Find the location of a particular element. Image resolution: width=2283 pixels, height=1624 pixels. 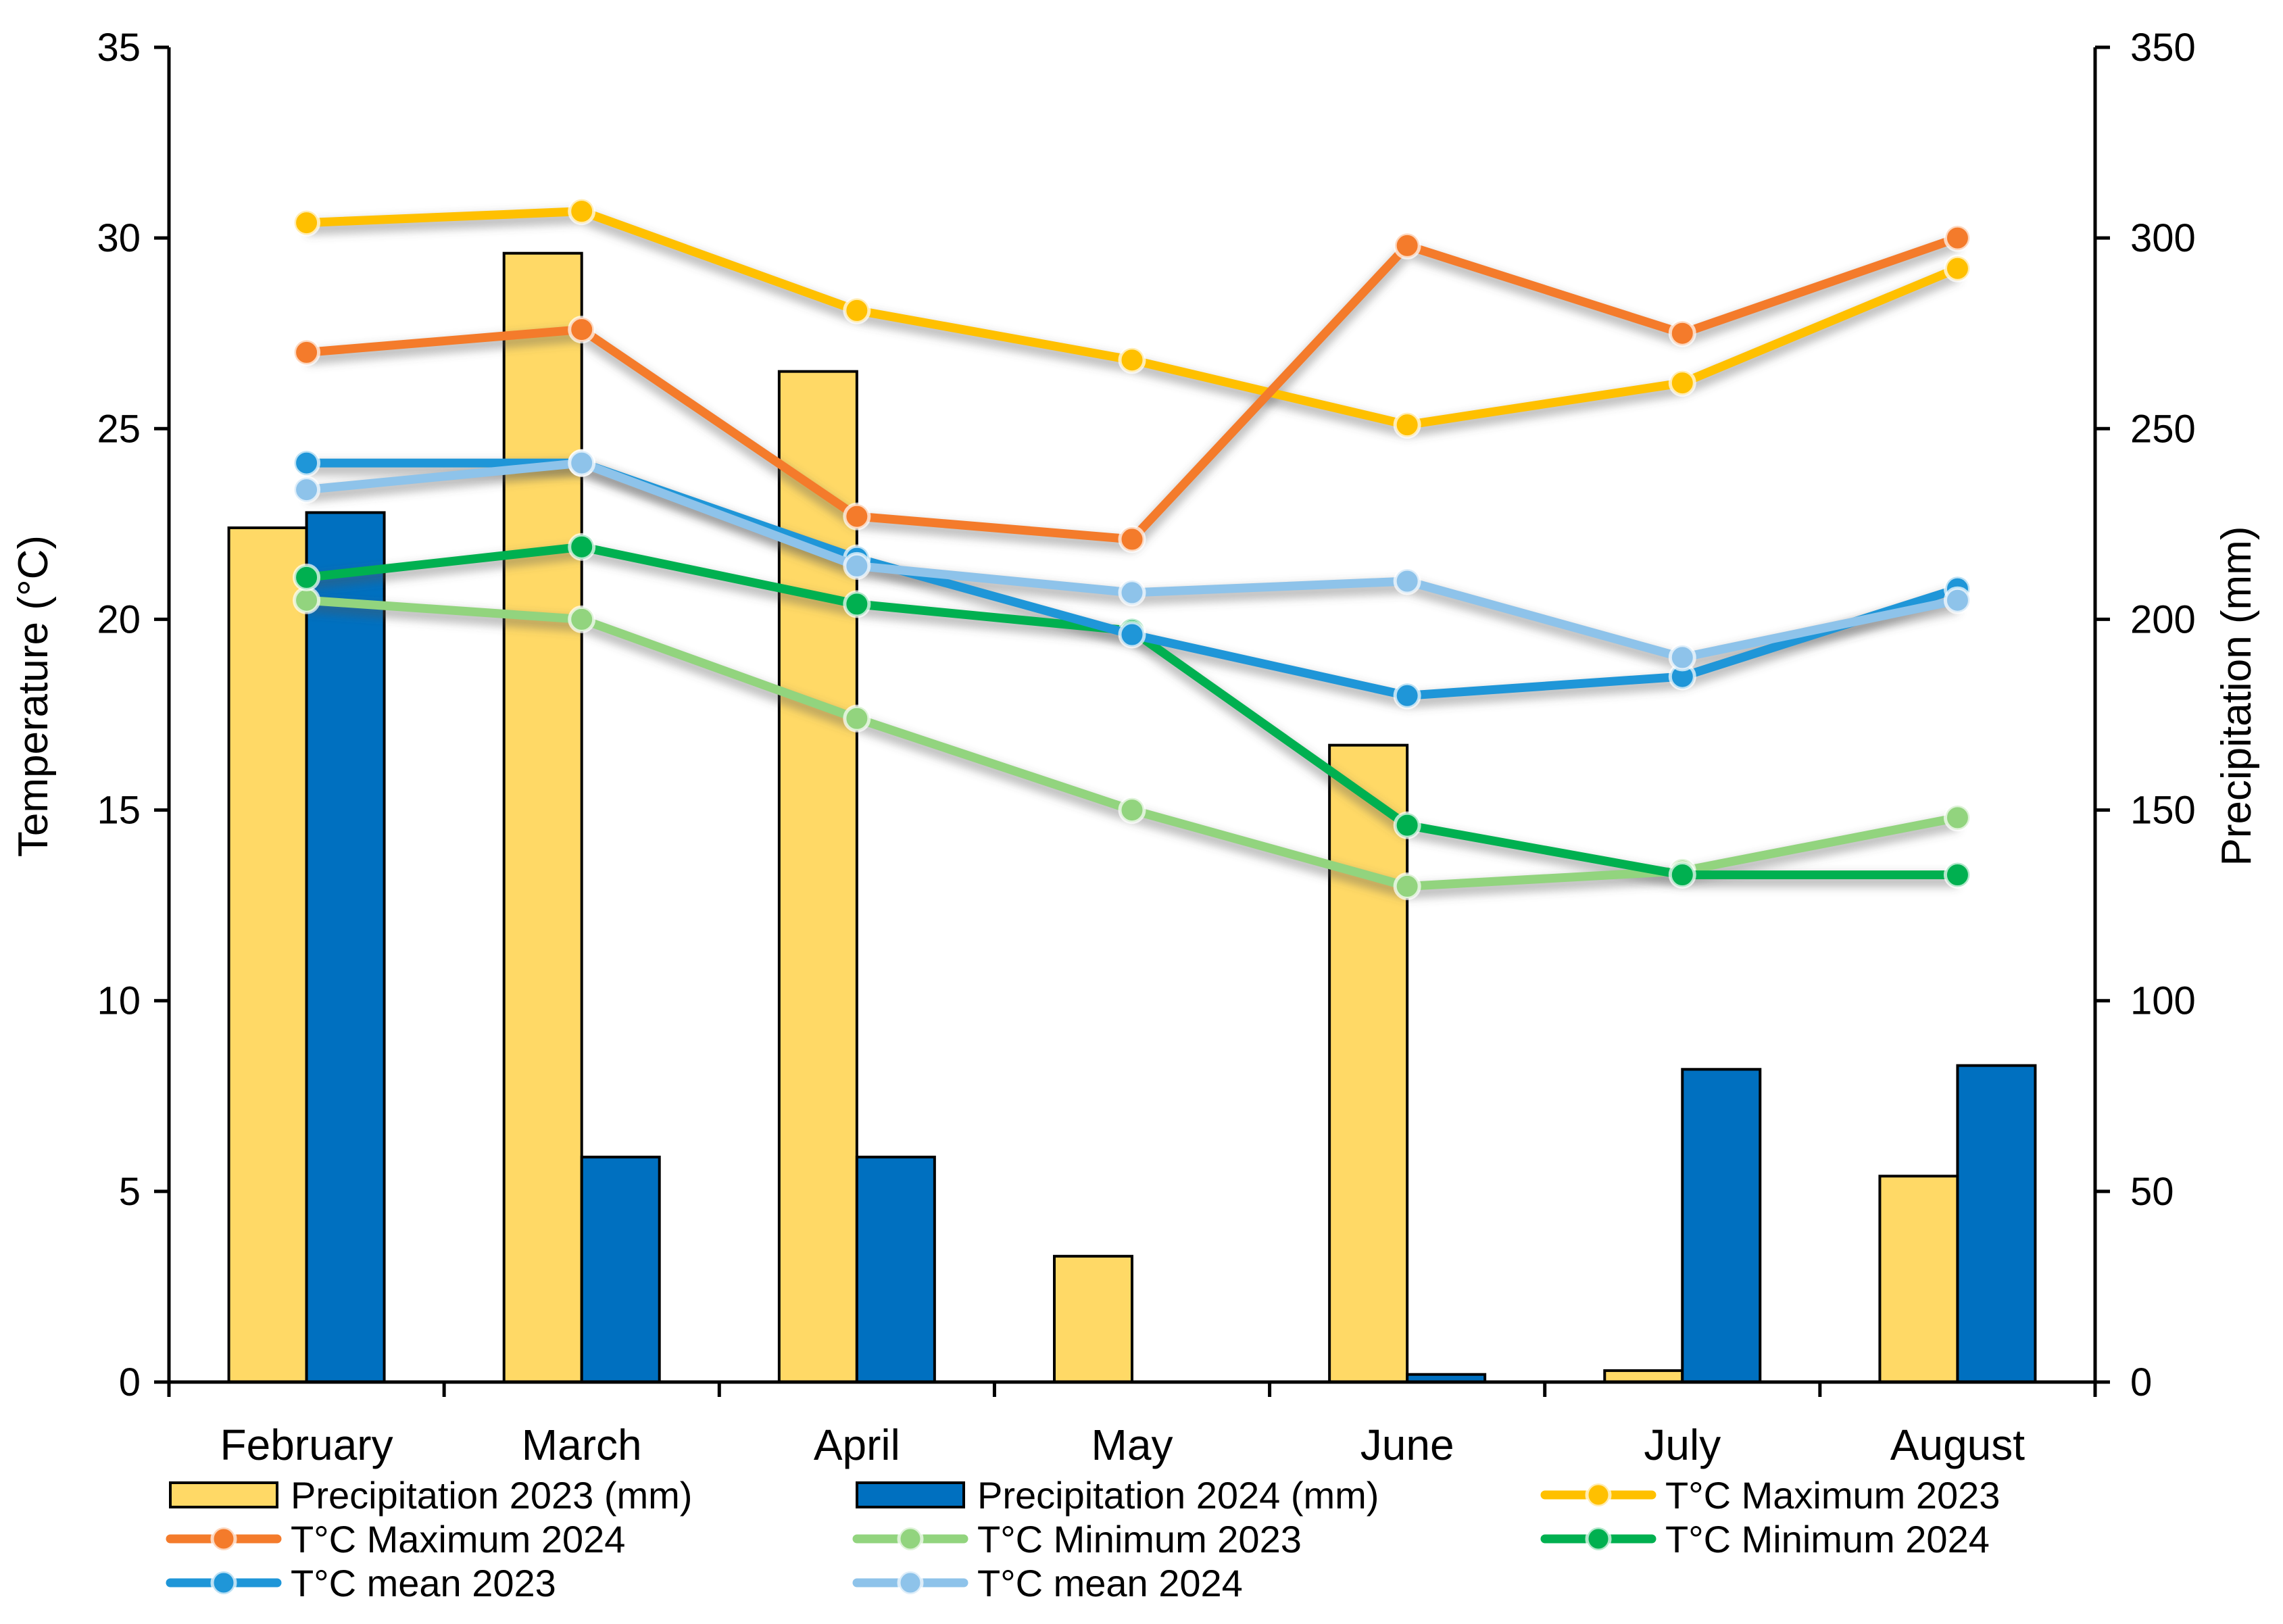

point-t-c-mean-2023-june is located at coordinates (1407, 696).